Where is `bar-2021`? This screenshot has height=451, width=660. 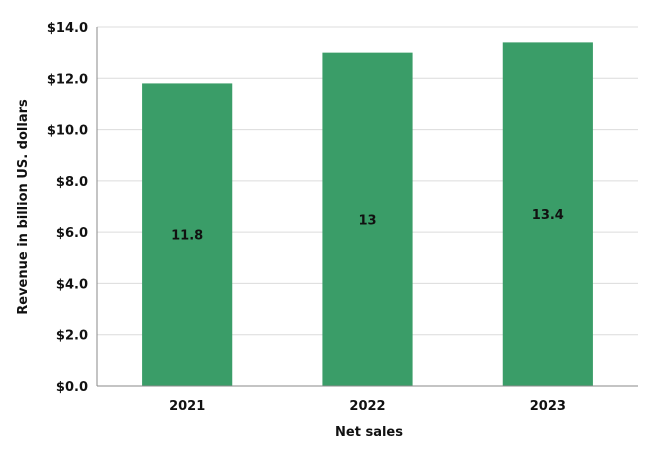 bar-2021 is located at coordinates (187, 235).